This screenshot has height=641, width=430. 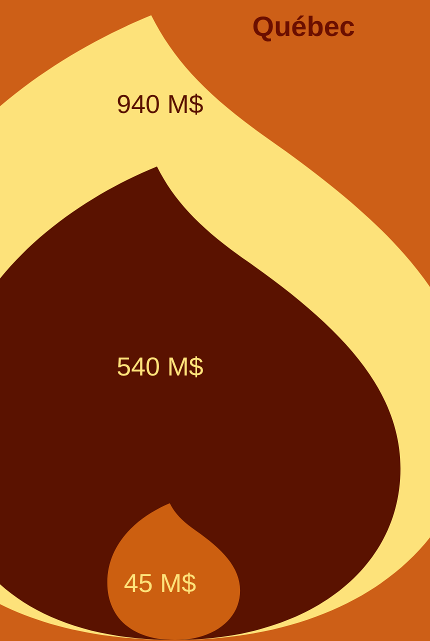 I want to click on data-label: 940 M$, so click(x=160, y=103).